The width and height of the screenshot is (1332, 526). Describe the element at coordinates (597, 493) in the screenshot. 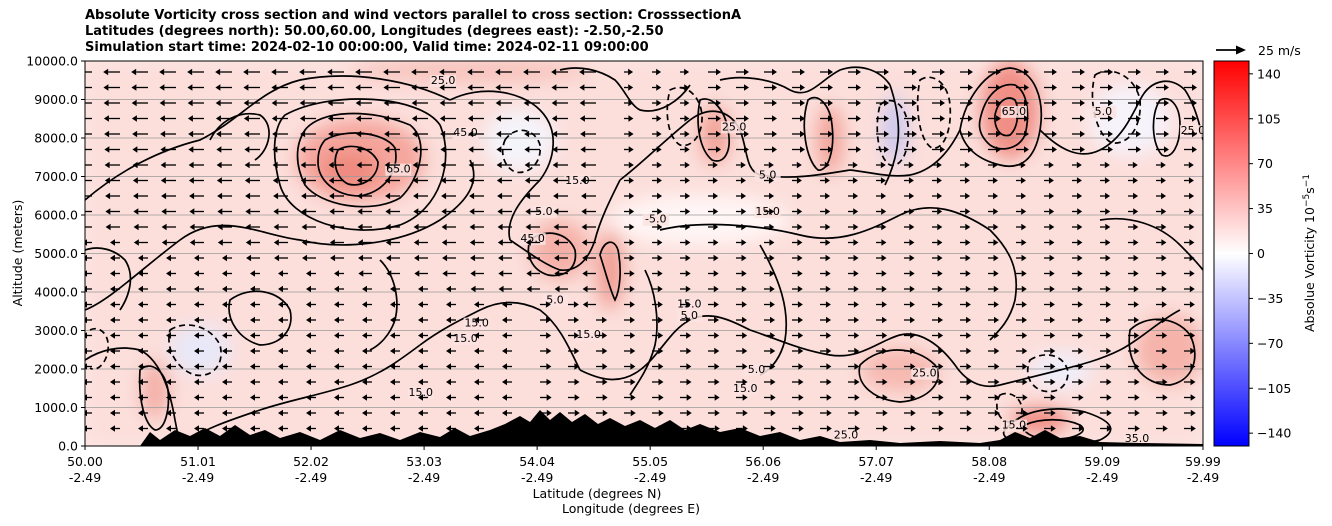

I see `x-axis-label: Latitude (degrees N)` at that location.